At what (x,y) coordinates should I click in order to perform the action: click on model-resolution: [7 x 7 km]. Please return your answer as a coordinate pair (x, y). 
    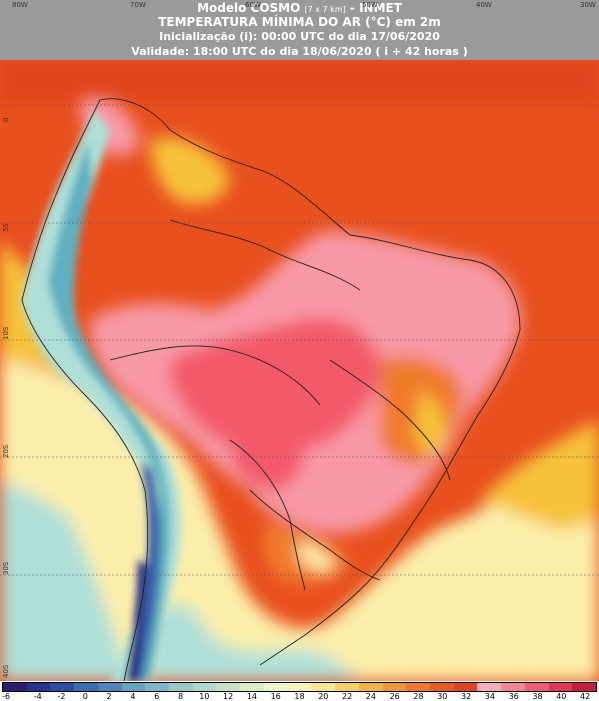
    Looking at the image, I should click on (325, 9).